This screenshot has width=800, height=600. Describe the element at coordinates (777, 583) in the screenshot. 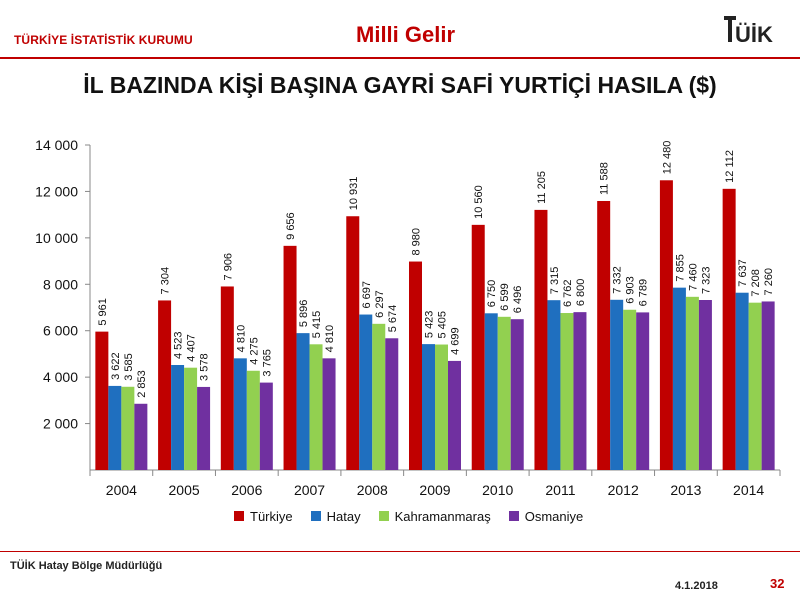

I see `page-number: 32` at that location.